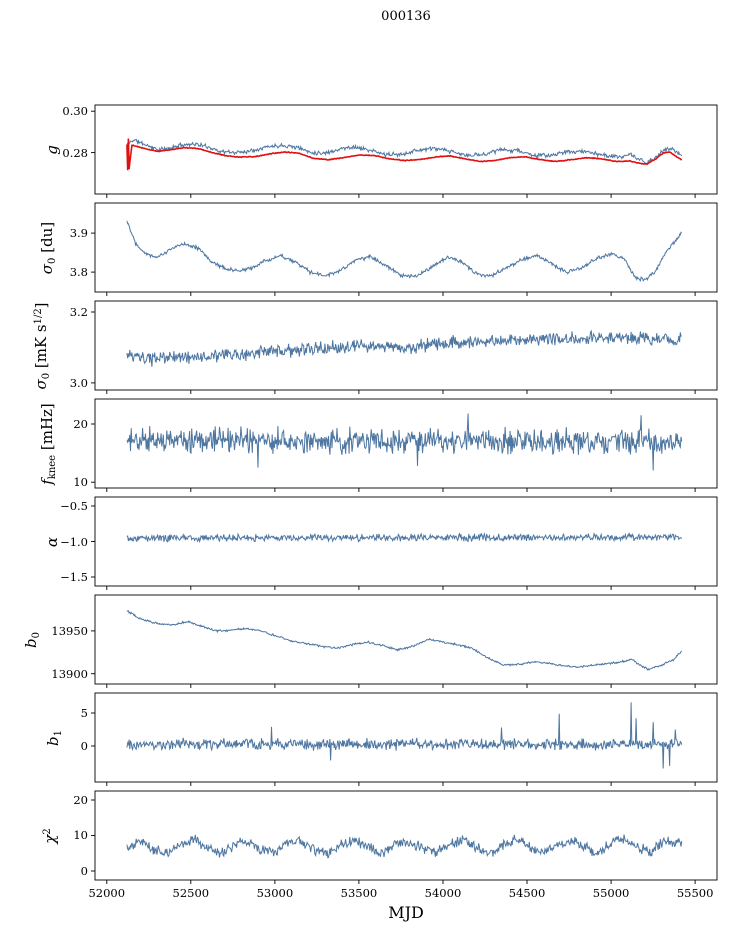  What do you see at coordinates (42, 345) in the screenshot?
I see `y-axis-label-text: σ0 [mK s1/2]` at bounding box center [42, 345].